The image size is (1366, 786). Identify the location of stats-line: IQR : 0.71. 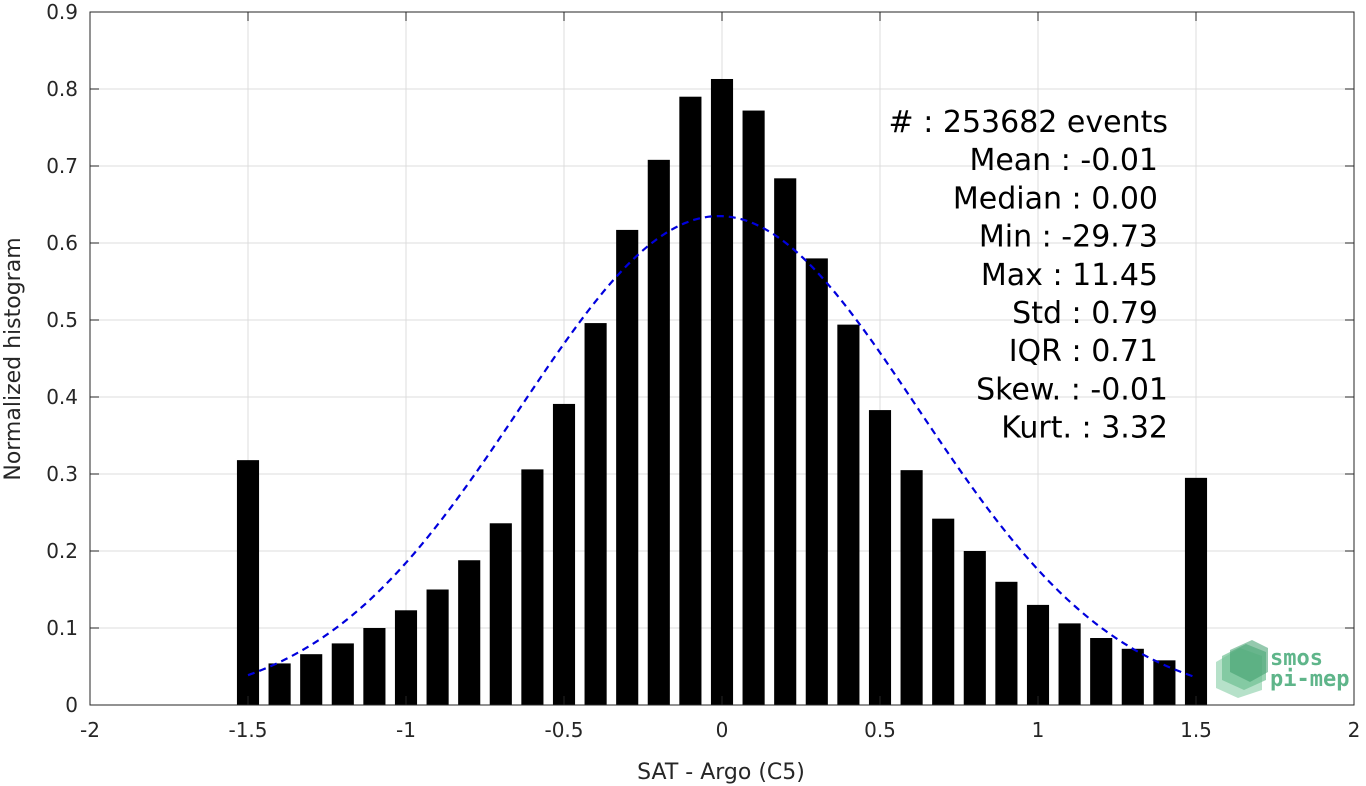
(1083, 351).